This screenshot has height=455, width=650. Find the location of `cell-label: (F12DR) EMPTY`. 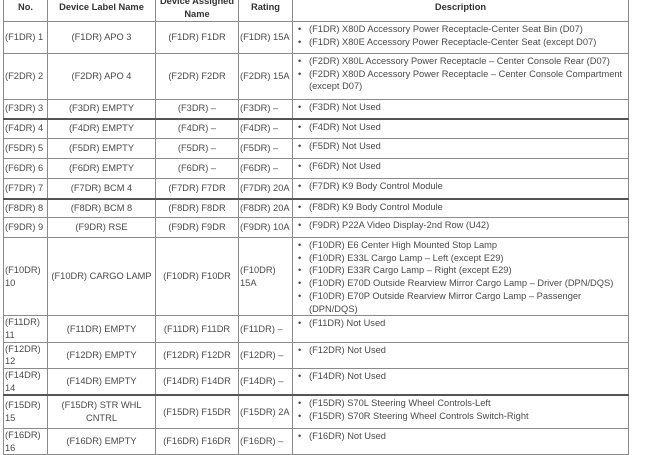

cell-label: (F12DR) EMPTY is located at coordinates (101, 355).